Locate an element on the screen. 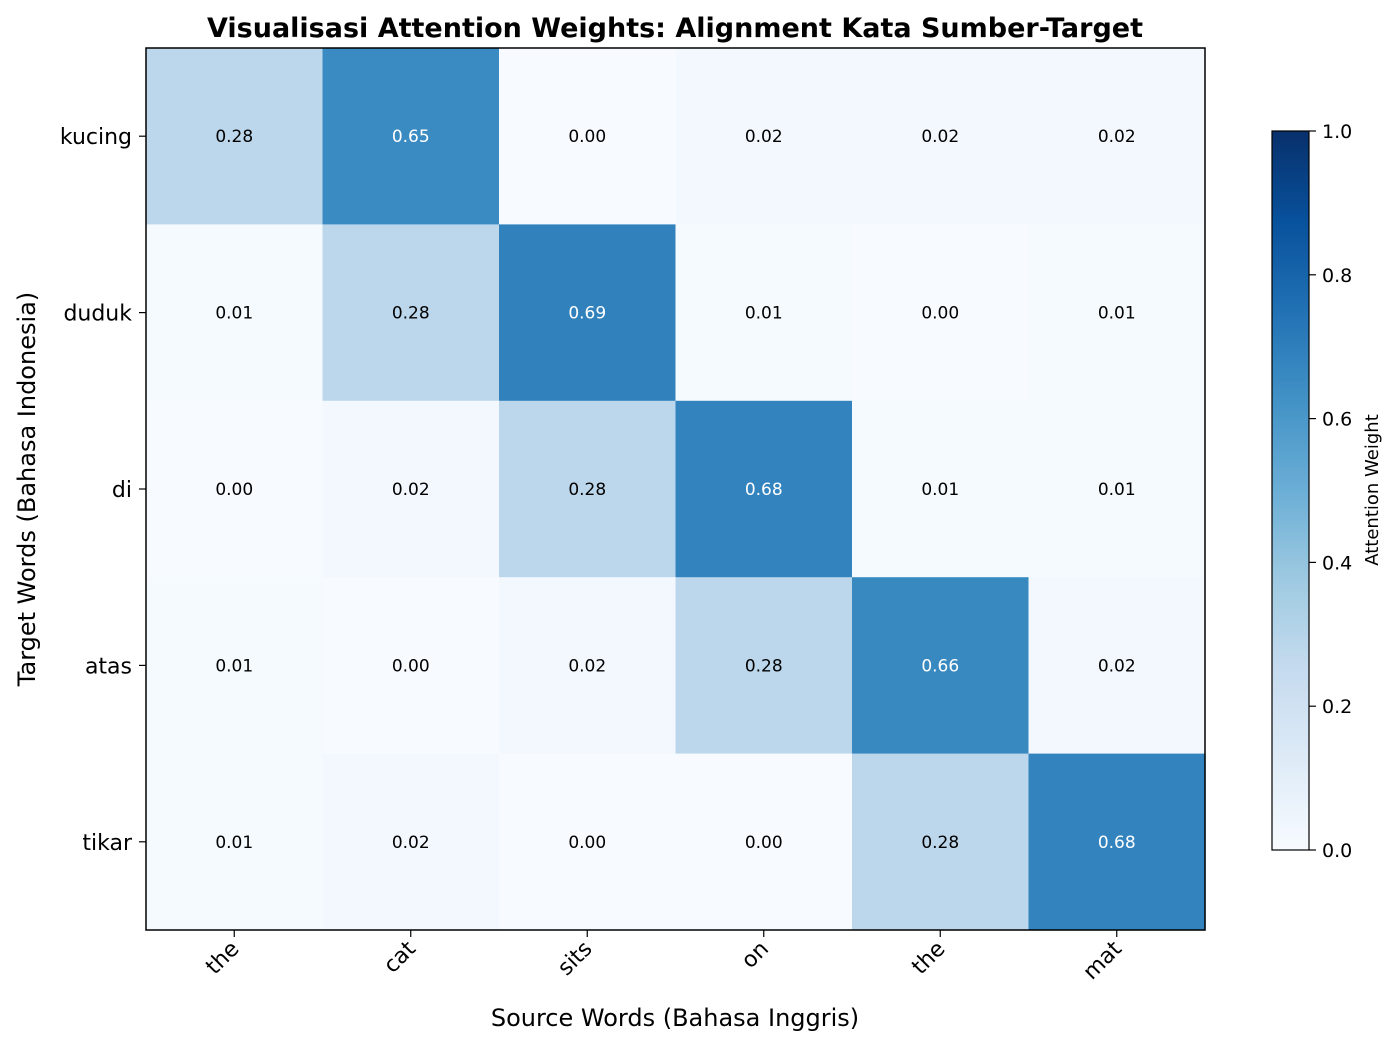 This screenshot has width=1398, height=1047. colorbar-tick-label: 0.4 is located at coordinates (1337, 563).